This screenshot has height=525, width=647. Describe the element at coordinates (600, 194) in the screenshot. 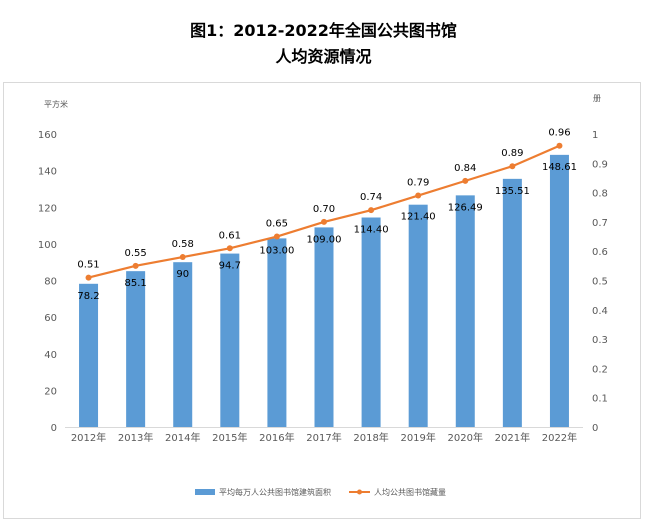

I see `y-right-tick-label: 0.8` at that location.